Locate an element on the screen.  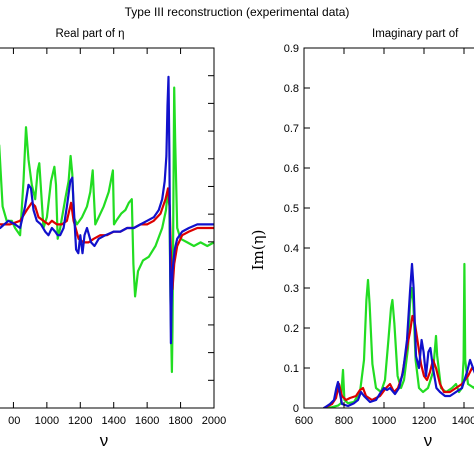
real-part-x-axis-label: ν is located at coordinates (104, 440).